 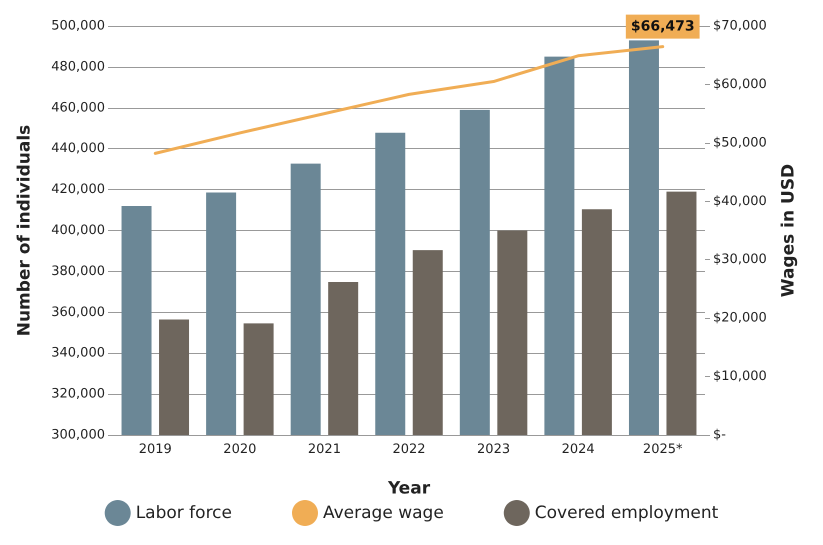 What do you see at coordinates (662, 449) in the screenshot?
I see `x-tick-label: 2025*` at bounding box center [662, 449].